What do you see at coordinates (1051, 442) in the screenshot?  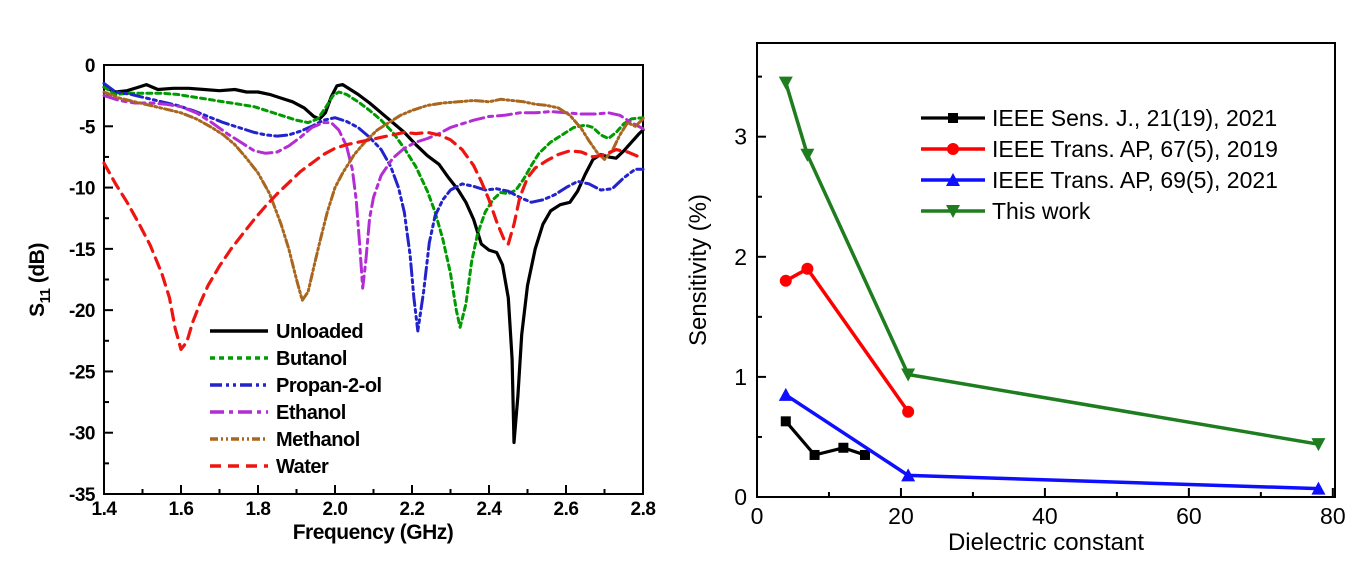 I see `series-ieee-trans-ap-69-5-2021` at bounding box center [1051, 442].